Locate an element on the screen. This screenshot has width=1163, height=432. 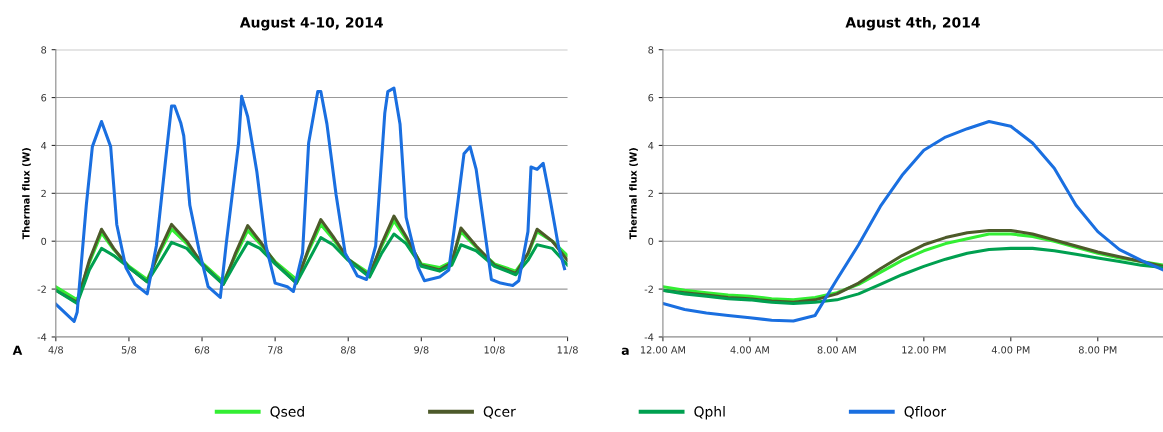
x-tick-label: 12.00 AM is located at coordinates (663, 350).